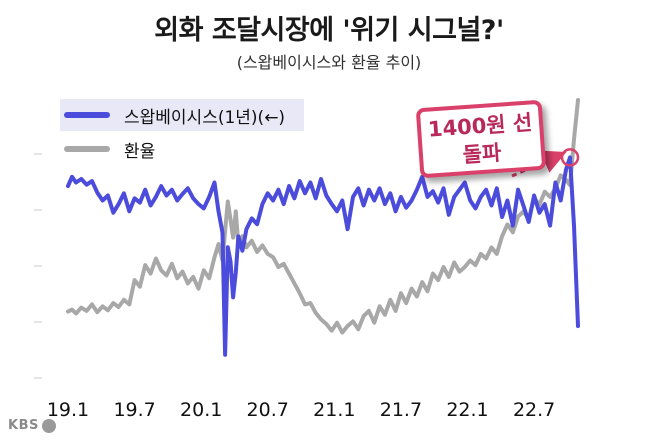 The width and height of the screenshot is (658, 446). Describe the element at coordinates (334, 410) in the screenshot. I see `x-tick-label: 21.1` at that location.